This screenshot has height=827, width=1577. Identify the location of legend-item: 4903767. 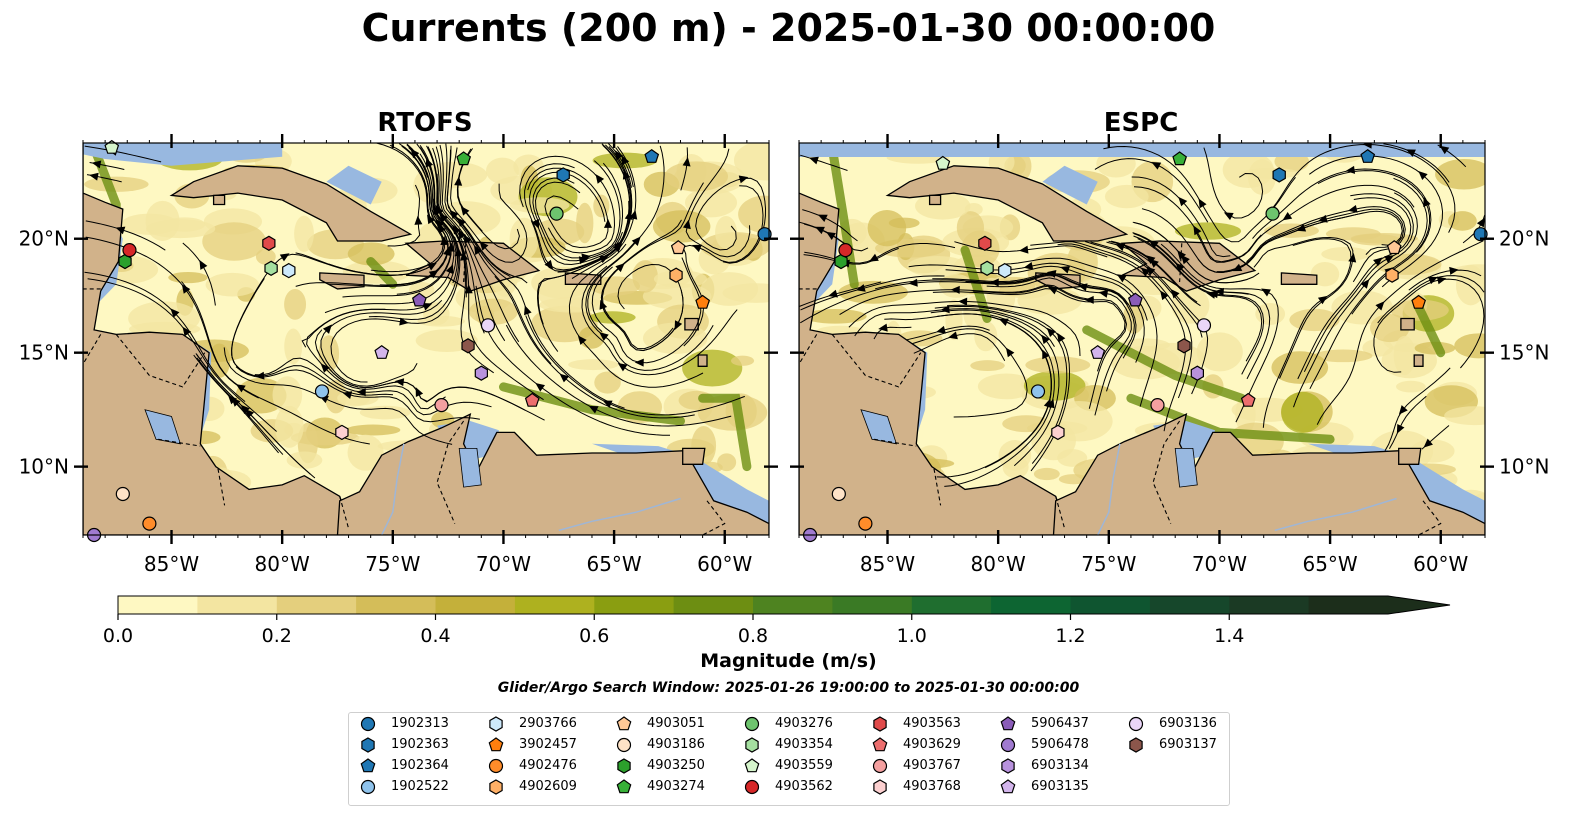
(916, 765).